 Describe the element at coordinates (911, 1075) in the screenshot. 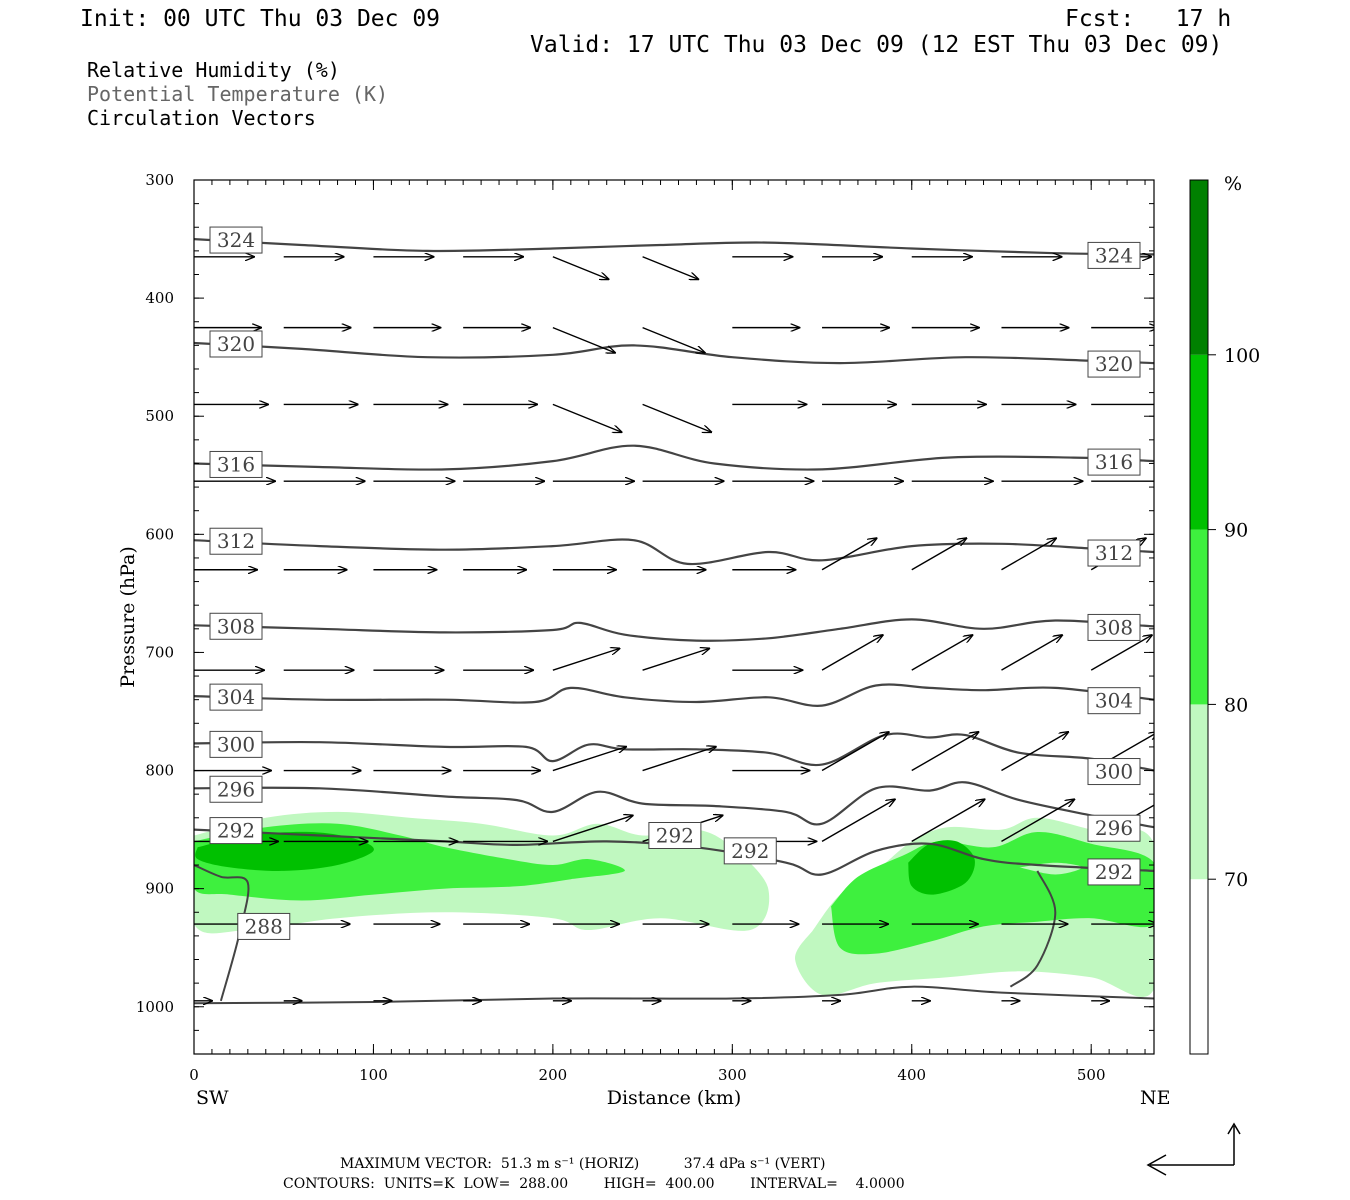

I see `x-tick-label: 400` at that location.